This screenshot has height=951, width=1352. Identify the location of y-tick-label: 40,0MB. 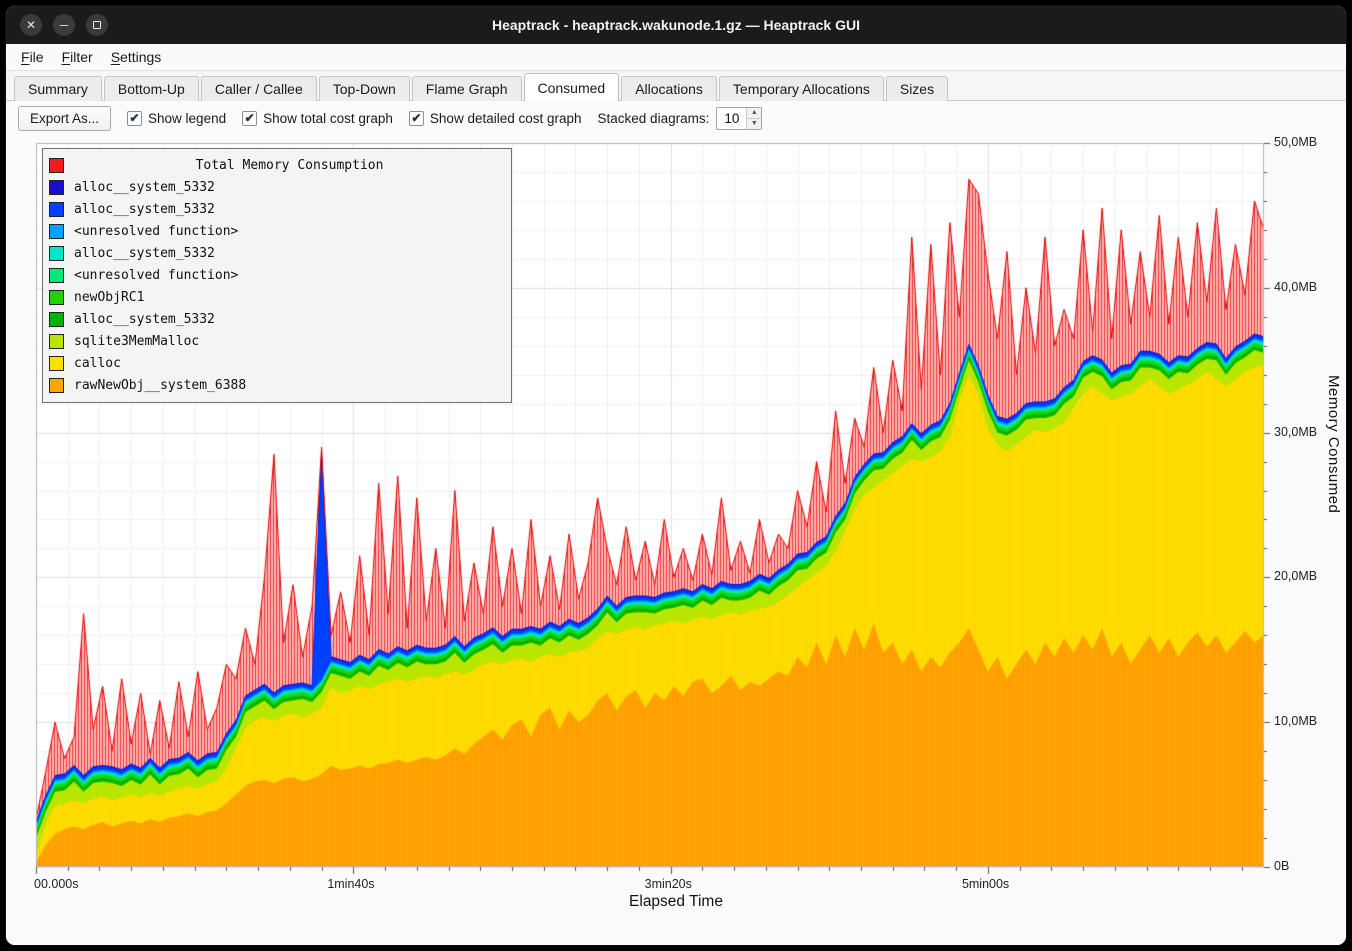
(1296, 286).